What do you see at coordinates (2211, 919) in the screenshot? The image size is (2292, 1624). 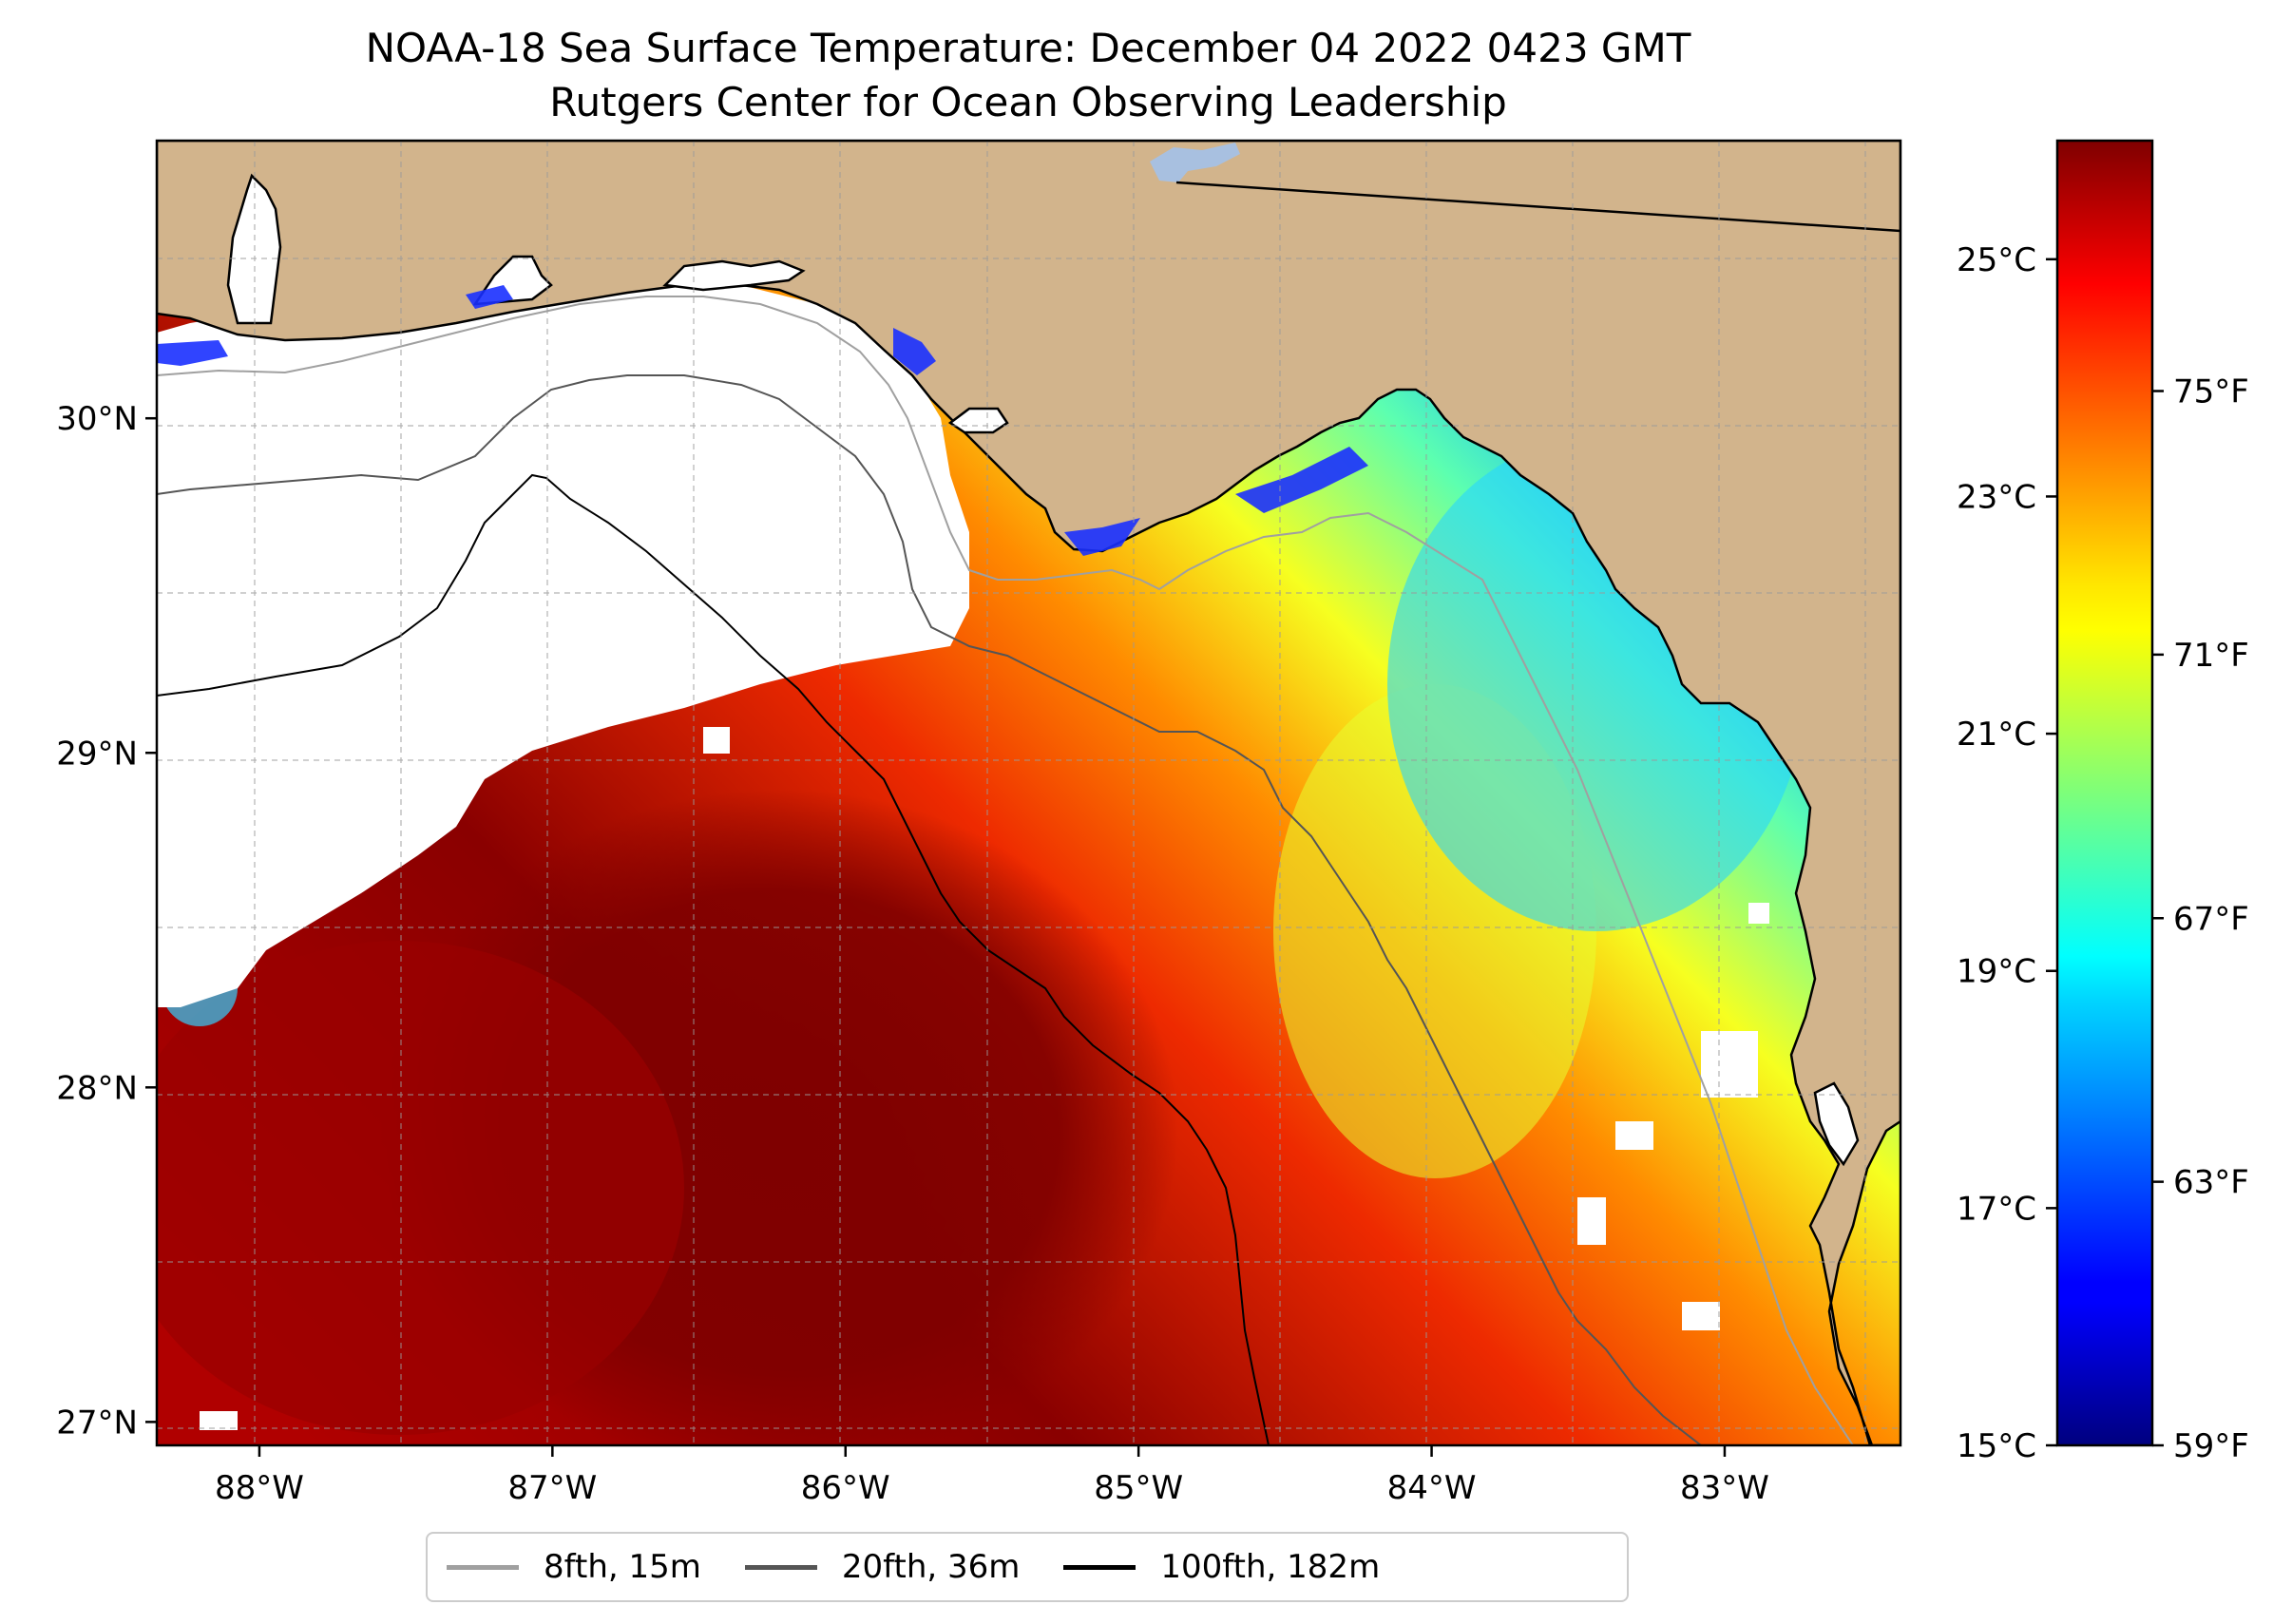 I see `fahrenheit-tick-label: 67°F` at bounding box center [2211, 919].